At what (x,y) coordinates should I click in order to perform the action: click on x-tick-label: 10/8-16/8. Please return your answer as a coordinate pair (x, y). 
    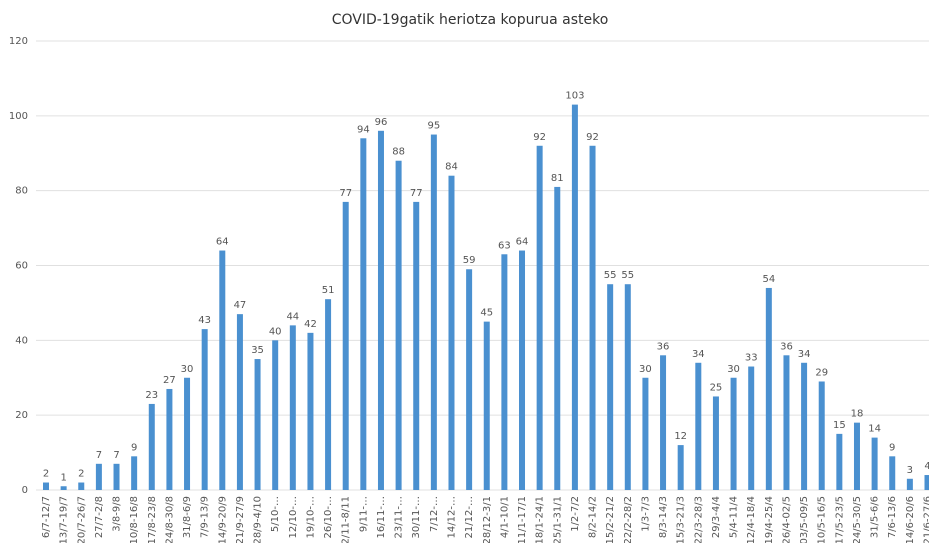
    Looking at the image, I should click on (134, 519).